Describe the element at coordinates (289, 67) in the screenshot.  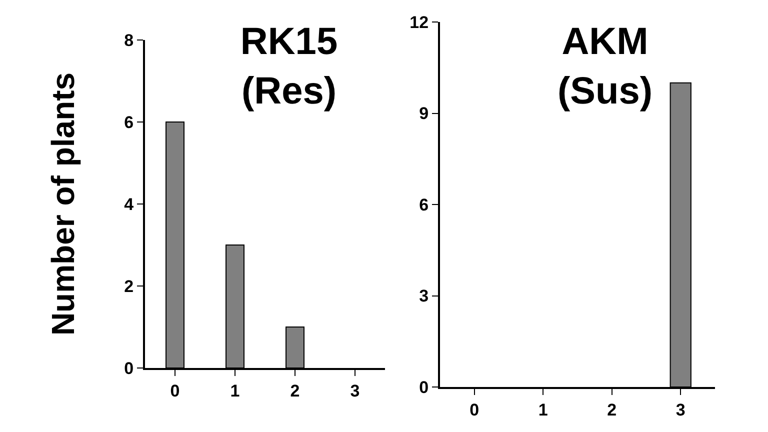
I see `chart-title: RK15 (Res)` at that location.